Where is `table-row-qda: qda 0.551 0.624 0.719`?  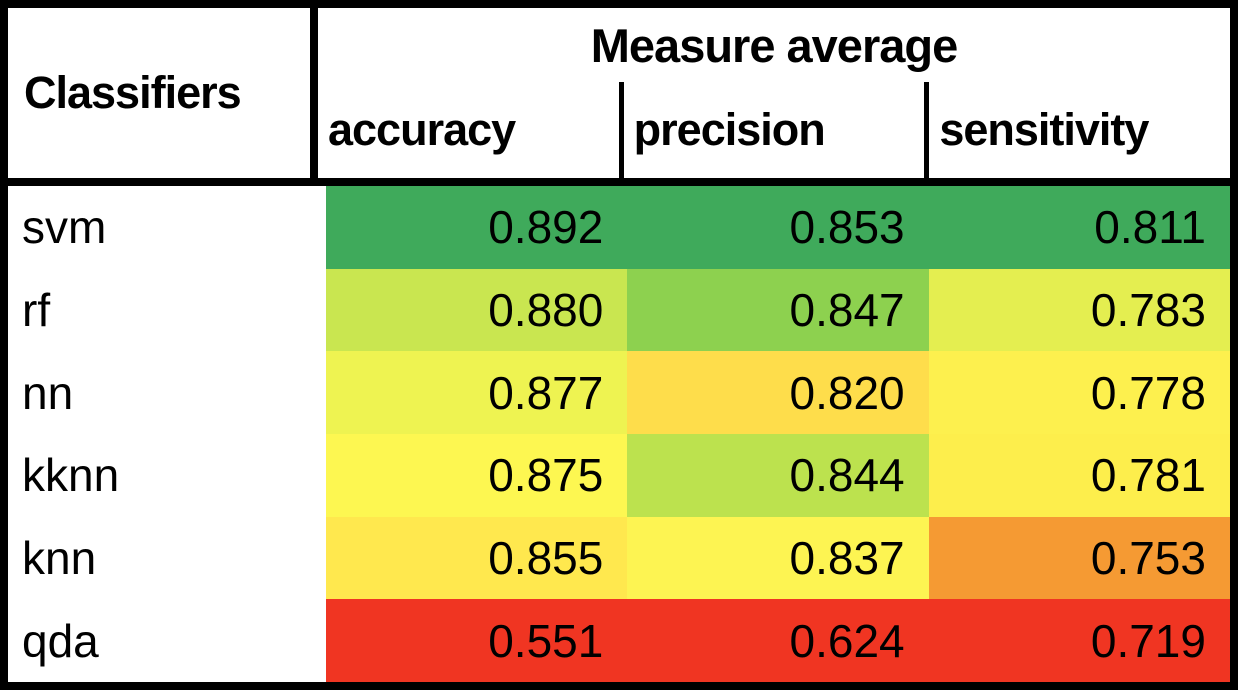 table-row-qda: qda 0.551 0.624 0.719 is located at coordinates (619, 641).